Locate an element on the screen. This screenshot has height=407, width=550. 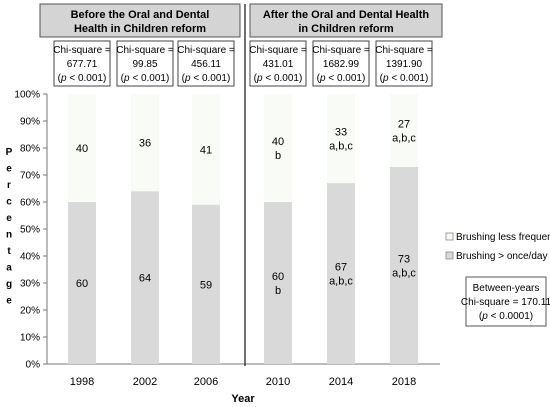
stat-box-2018: Chi-square = 1391.90 (p < 0.001) is located at coordinates (404, 63).